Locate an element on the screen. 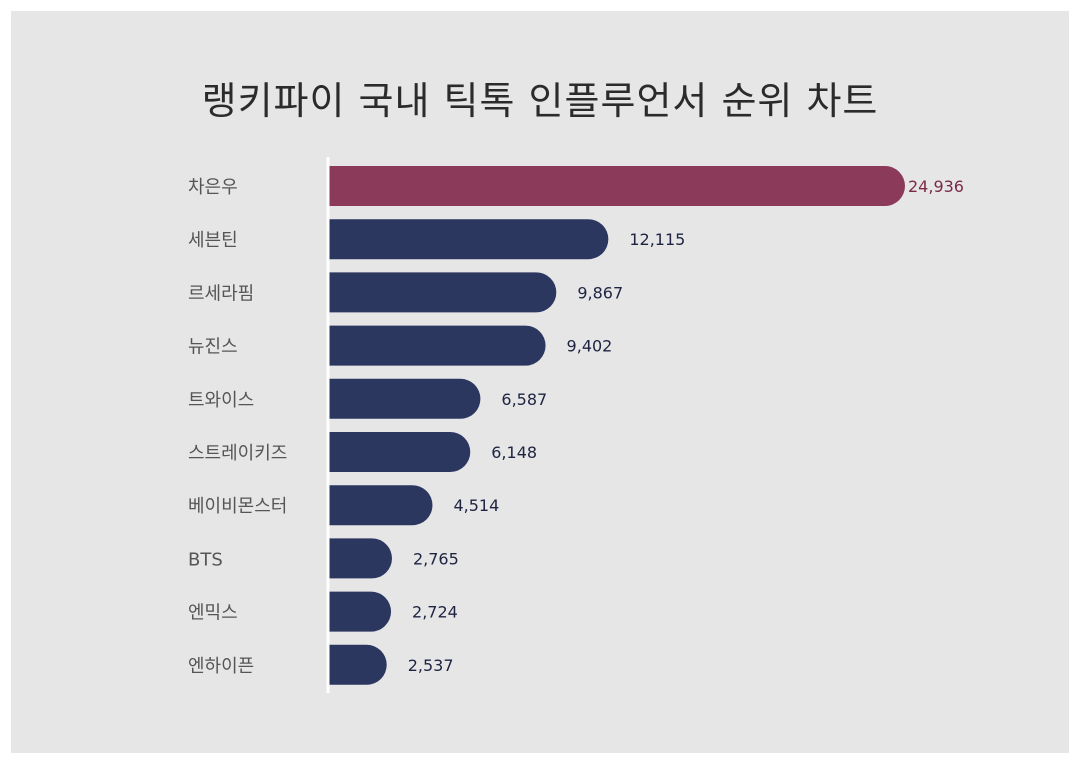 The width and height of the screenshot is (1080, 764). value-label: 24,936 is located at coordinates (936, 186).